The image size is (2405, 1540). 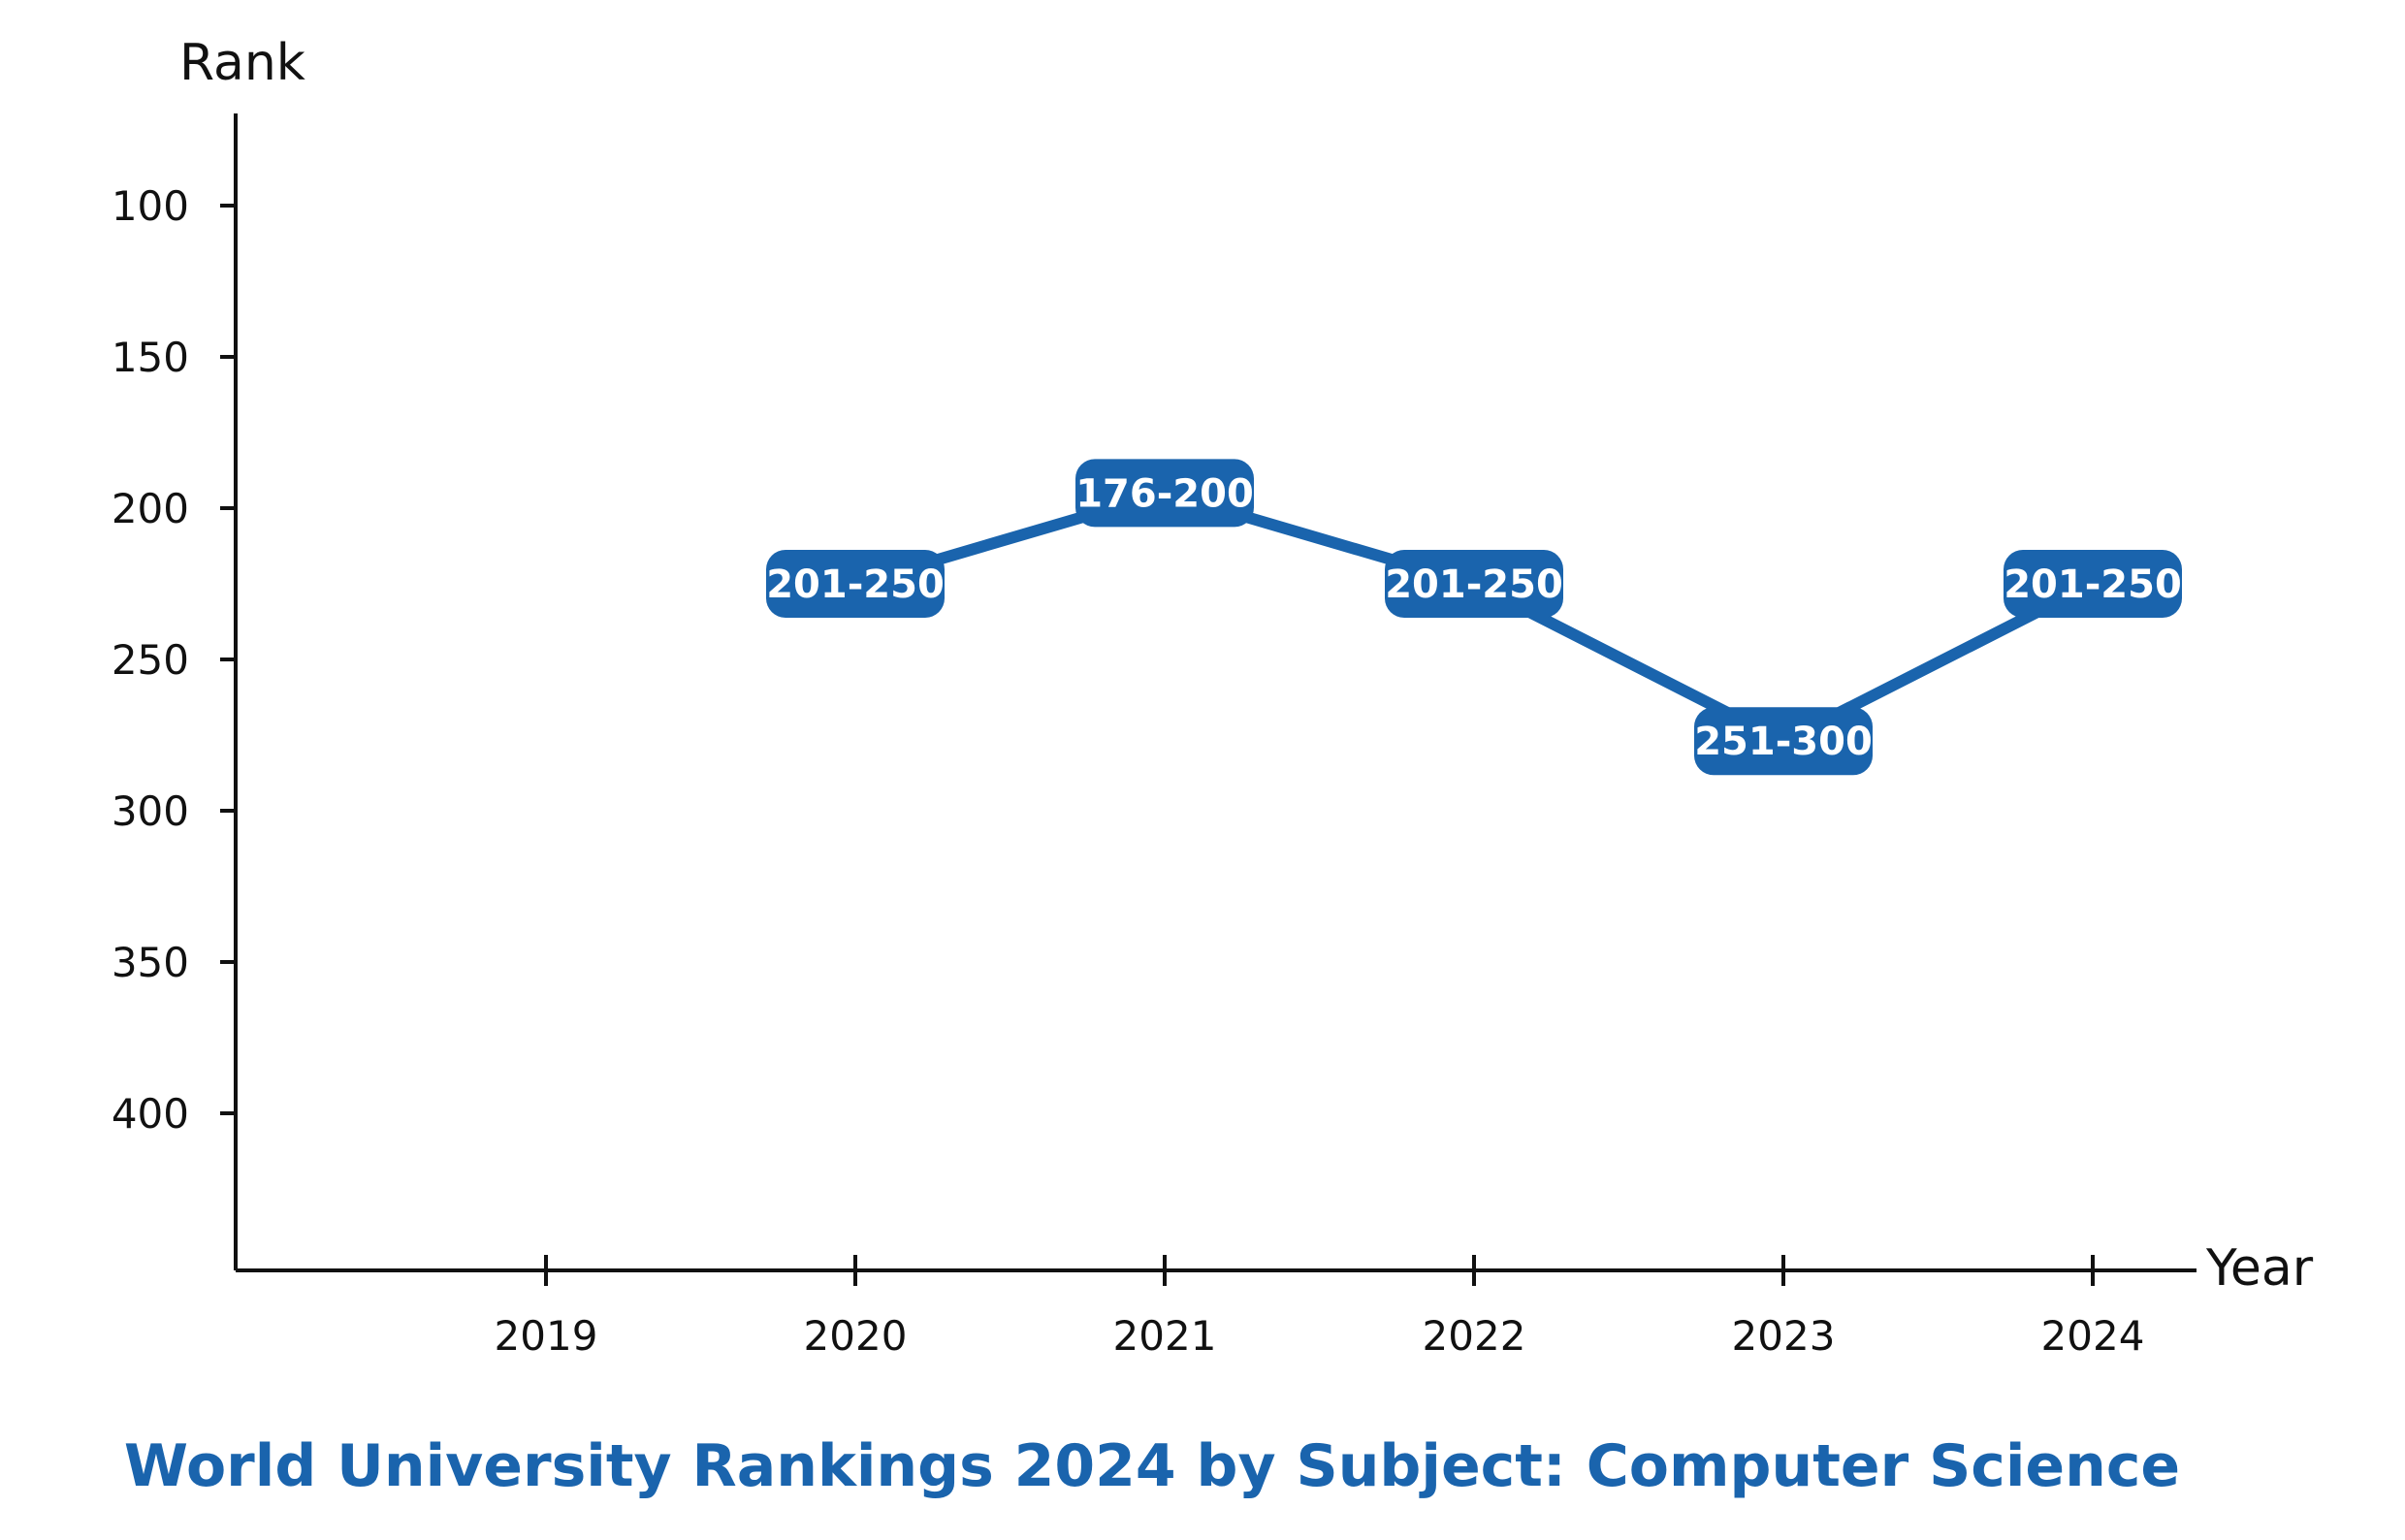 I want to click on y-tick-label: 150, so click(x=150, y=358).